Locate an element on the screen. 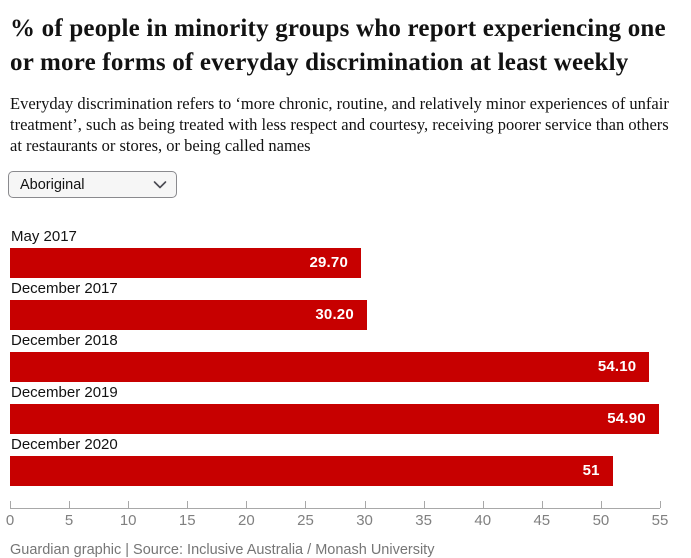 This screenshot has height=558, width=691. x-axis-tick-label: 40 is located at coordinates (483, 521).